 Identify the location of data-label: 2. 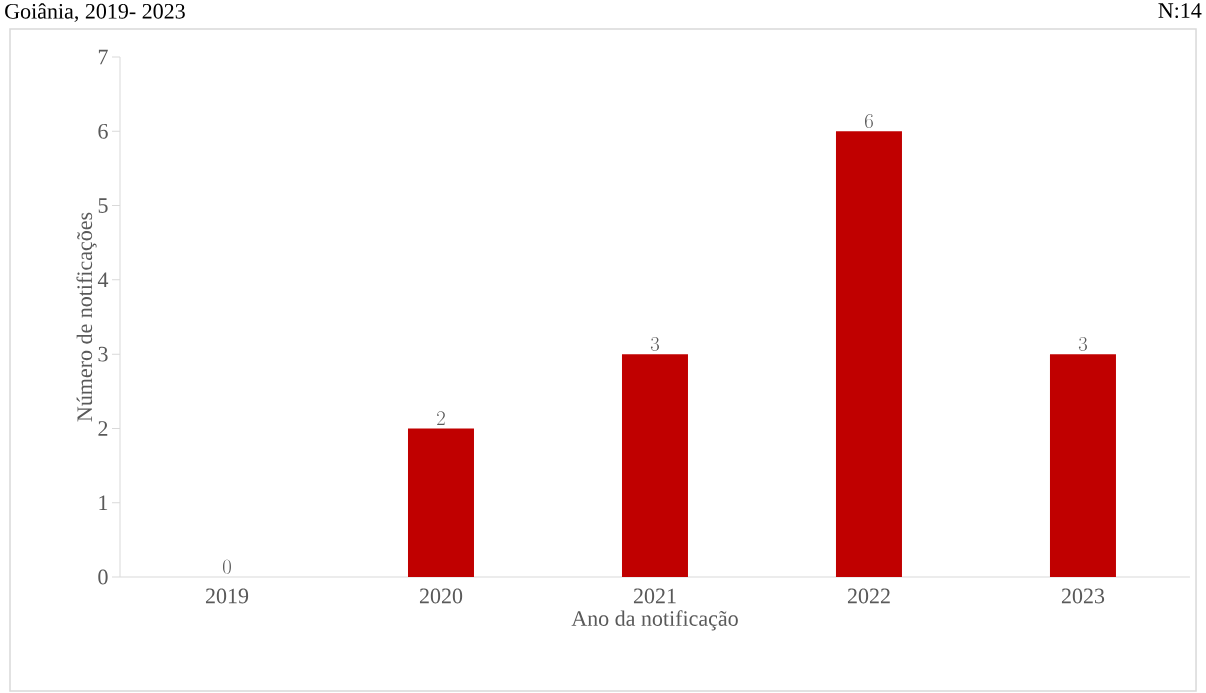
(441, 418).